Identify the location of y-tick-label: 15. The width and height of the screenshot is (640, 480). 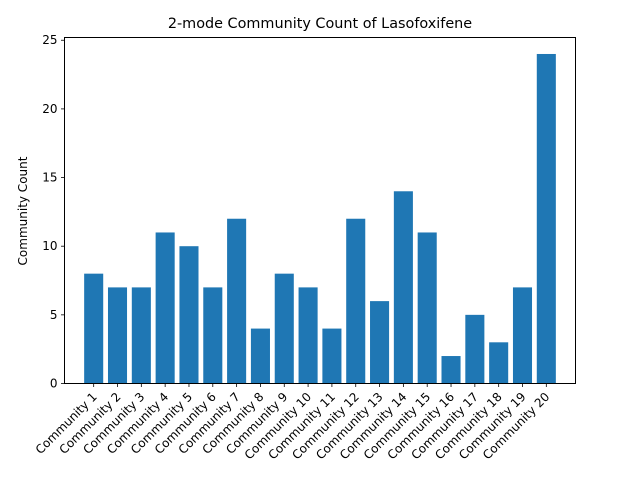
(49, 178).